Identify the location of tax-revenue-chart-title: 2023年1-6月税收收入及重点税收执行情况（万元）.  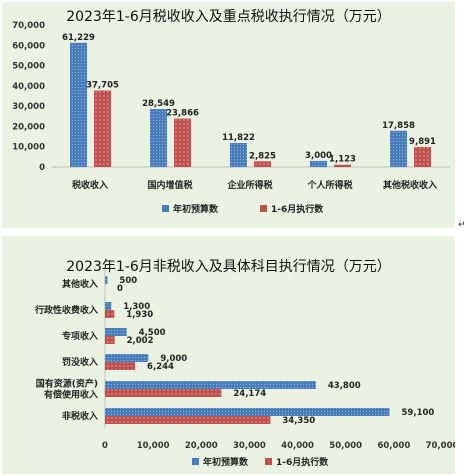
(228, 17).